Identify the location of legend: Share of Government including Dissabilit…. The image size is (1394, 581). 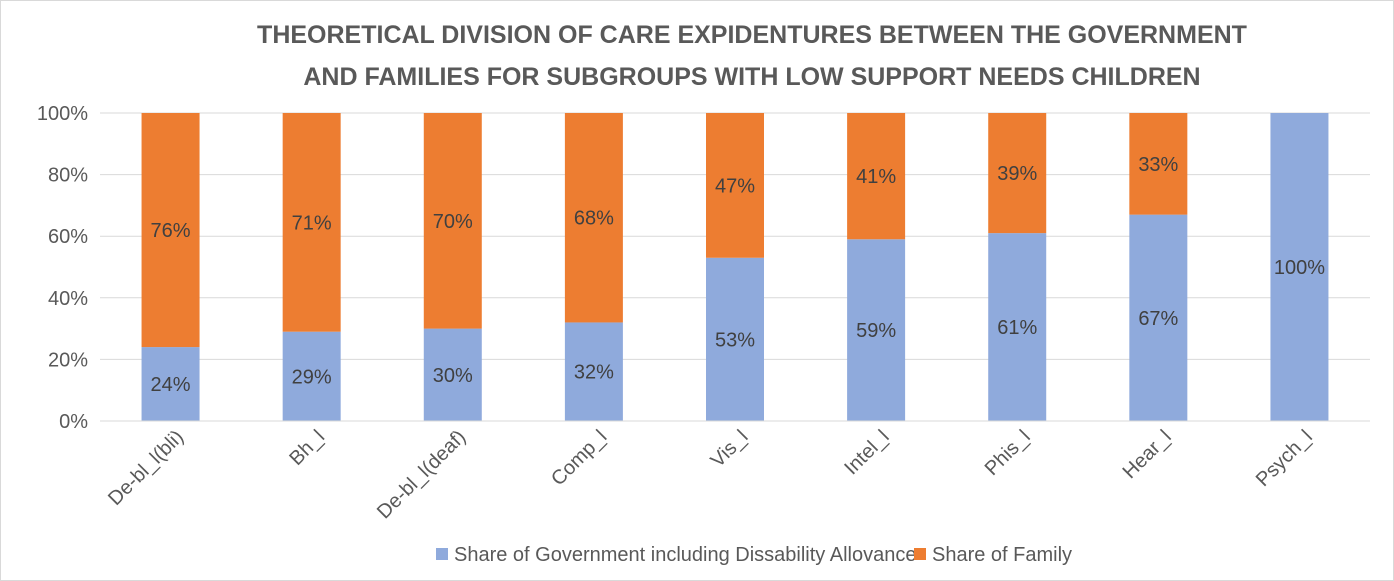
(754, 555).